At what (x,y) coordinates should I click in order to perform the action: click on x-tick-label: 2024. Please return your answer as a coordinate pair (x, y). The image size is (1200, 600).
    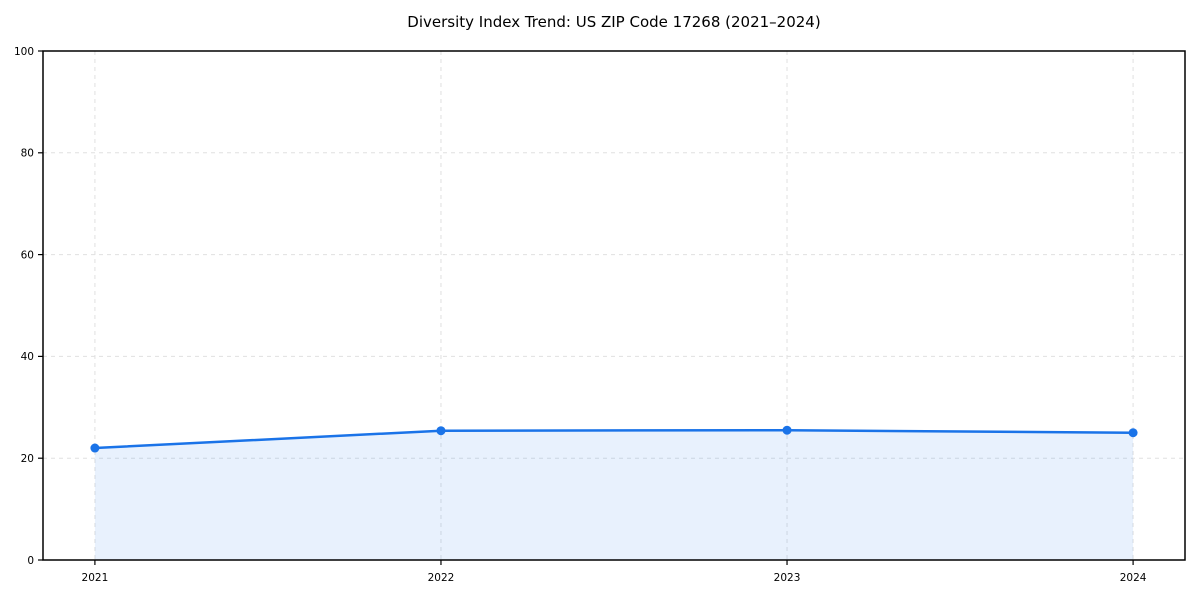
    Looking at the image, I should click on (1133, 578).